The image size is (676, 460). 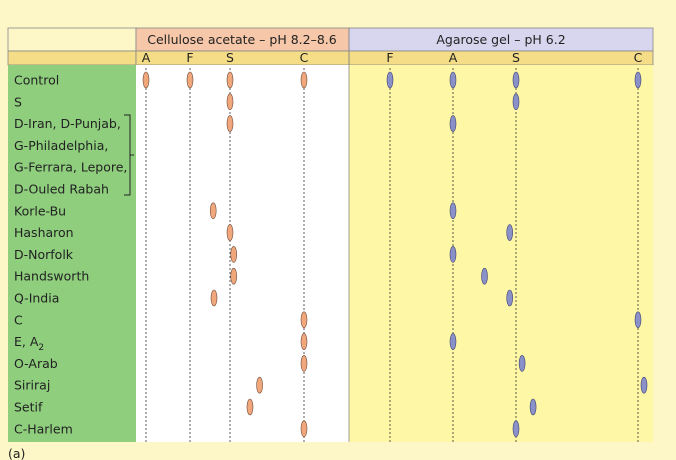 I want to click on row-label: C, so click(x=18, y=319).